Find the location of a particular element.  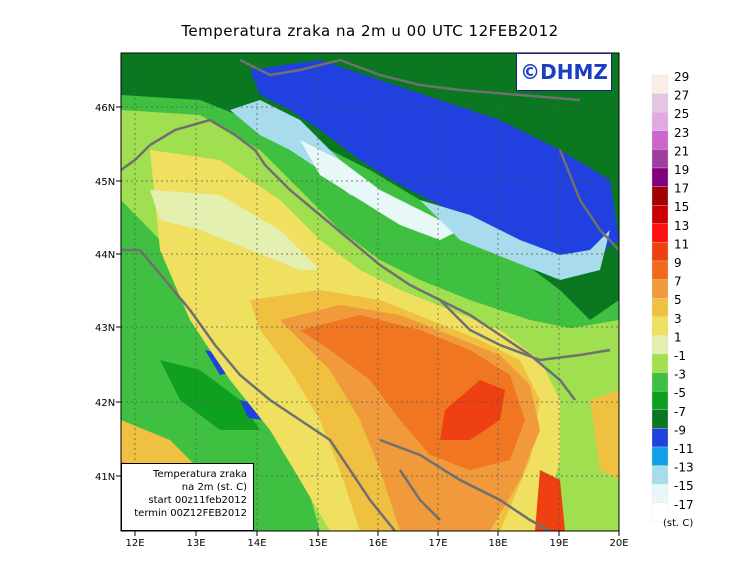

colorbar-label: 3 is located at coordinates (678, 319).